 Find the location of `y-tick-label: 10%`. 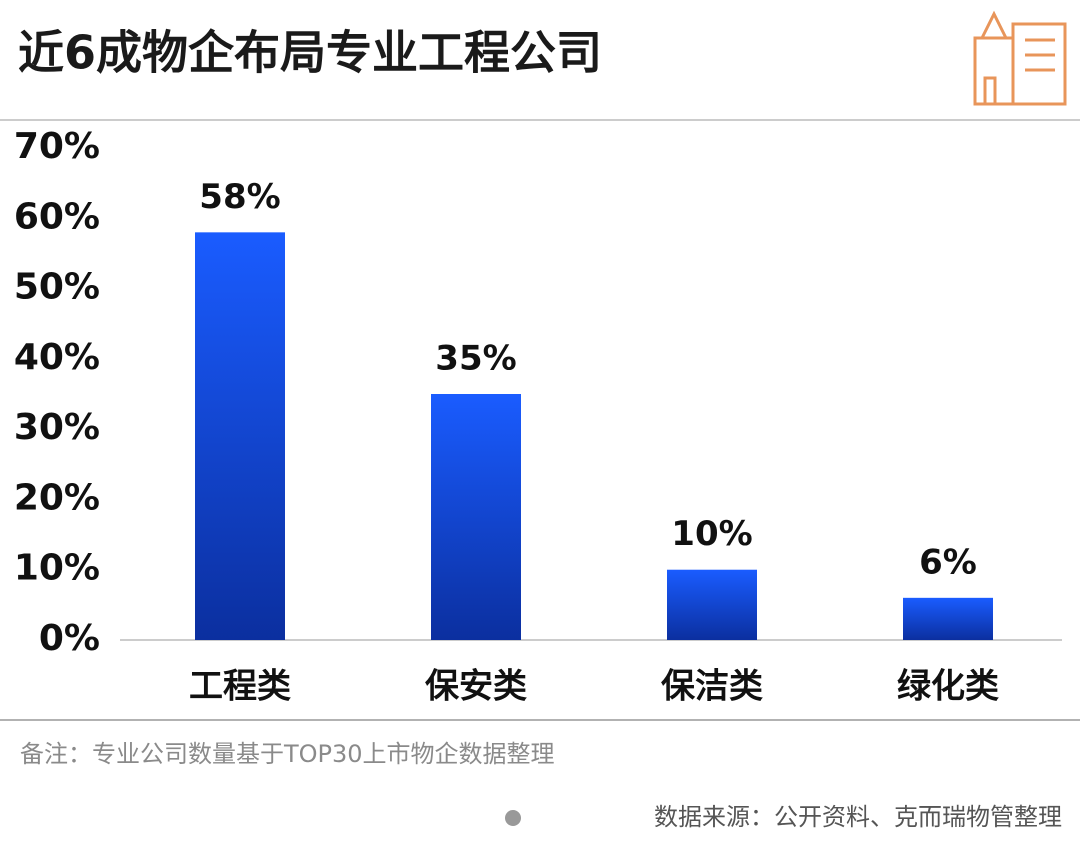

y-tick-label: 10% is located at coordinates (57, 568).